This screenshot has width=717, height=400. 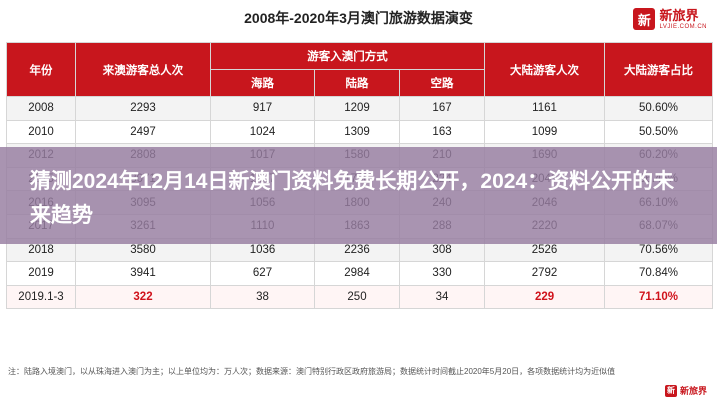 What do you see at coordinates (659, 273) in the screenshot?
I see `cell-share: 70.84%` at bounding box center [659, 273].